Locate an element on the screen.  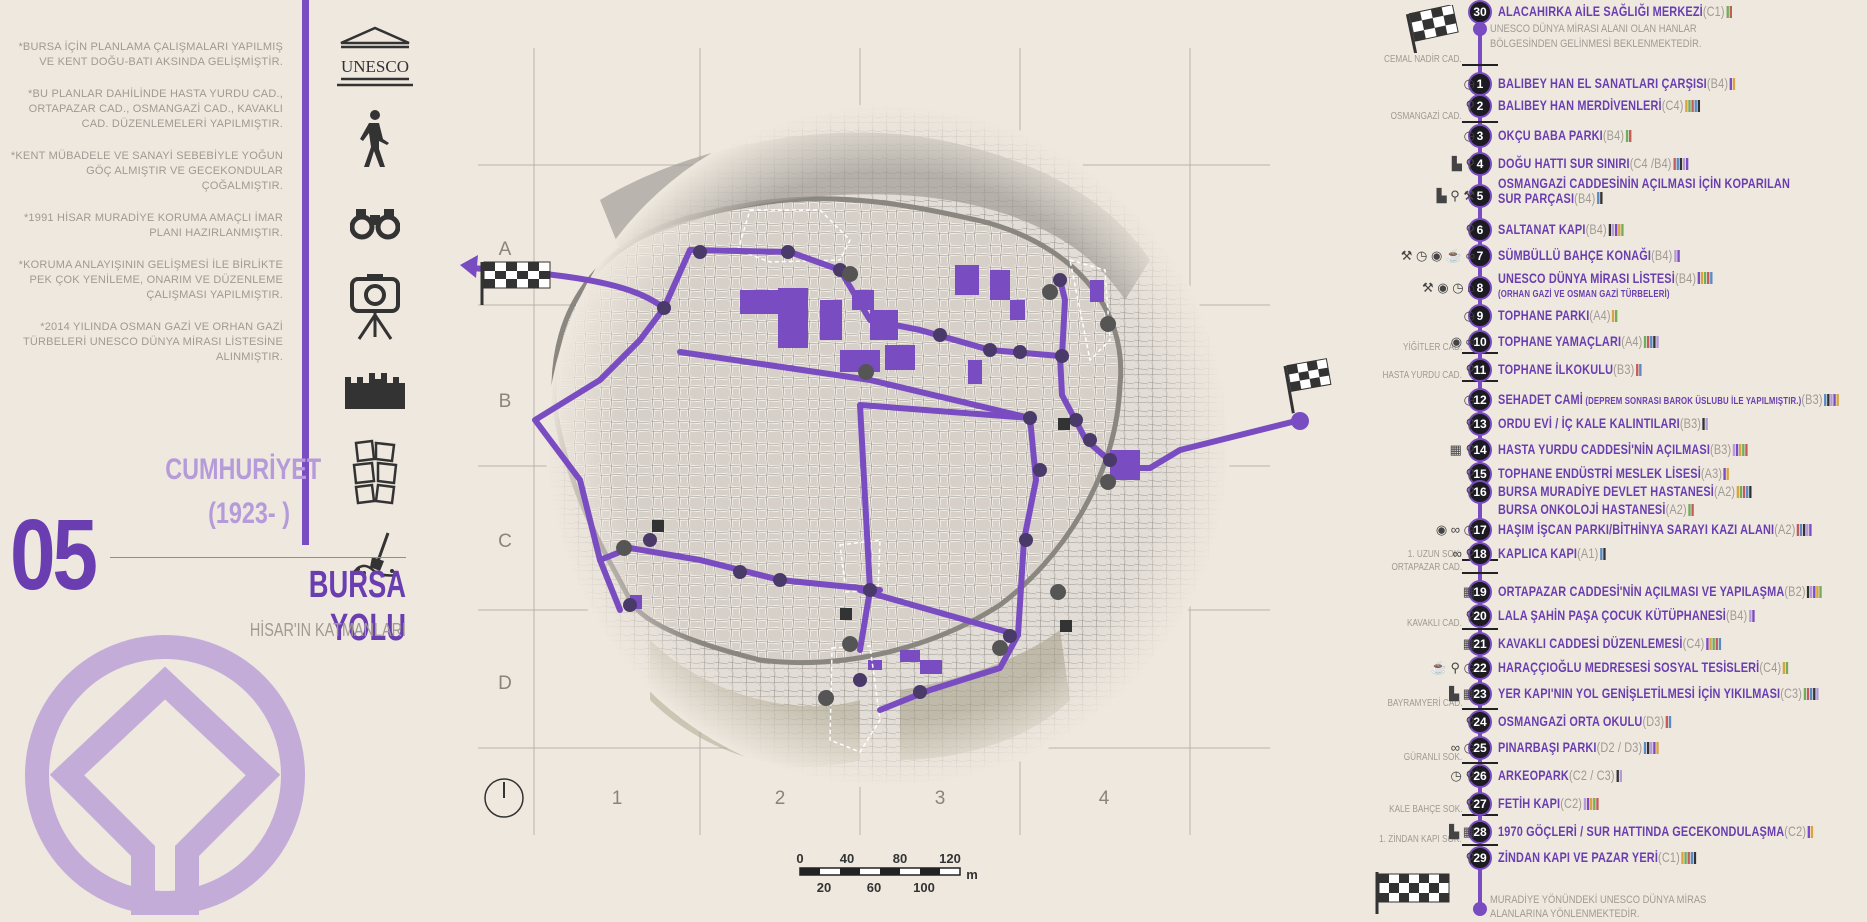
stop-number: 26 is located at coordinates (1480, 776).